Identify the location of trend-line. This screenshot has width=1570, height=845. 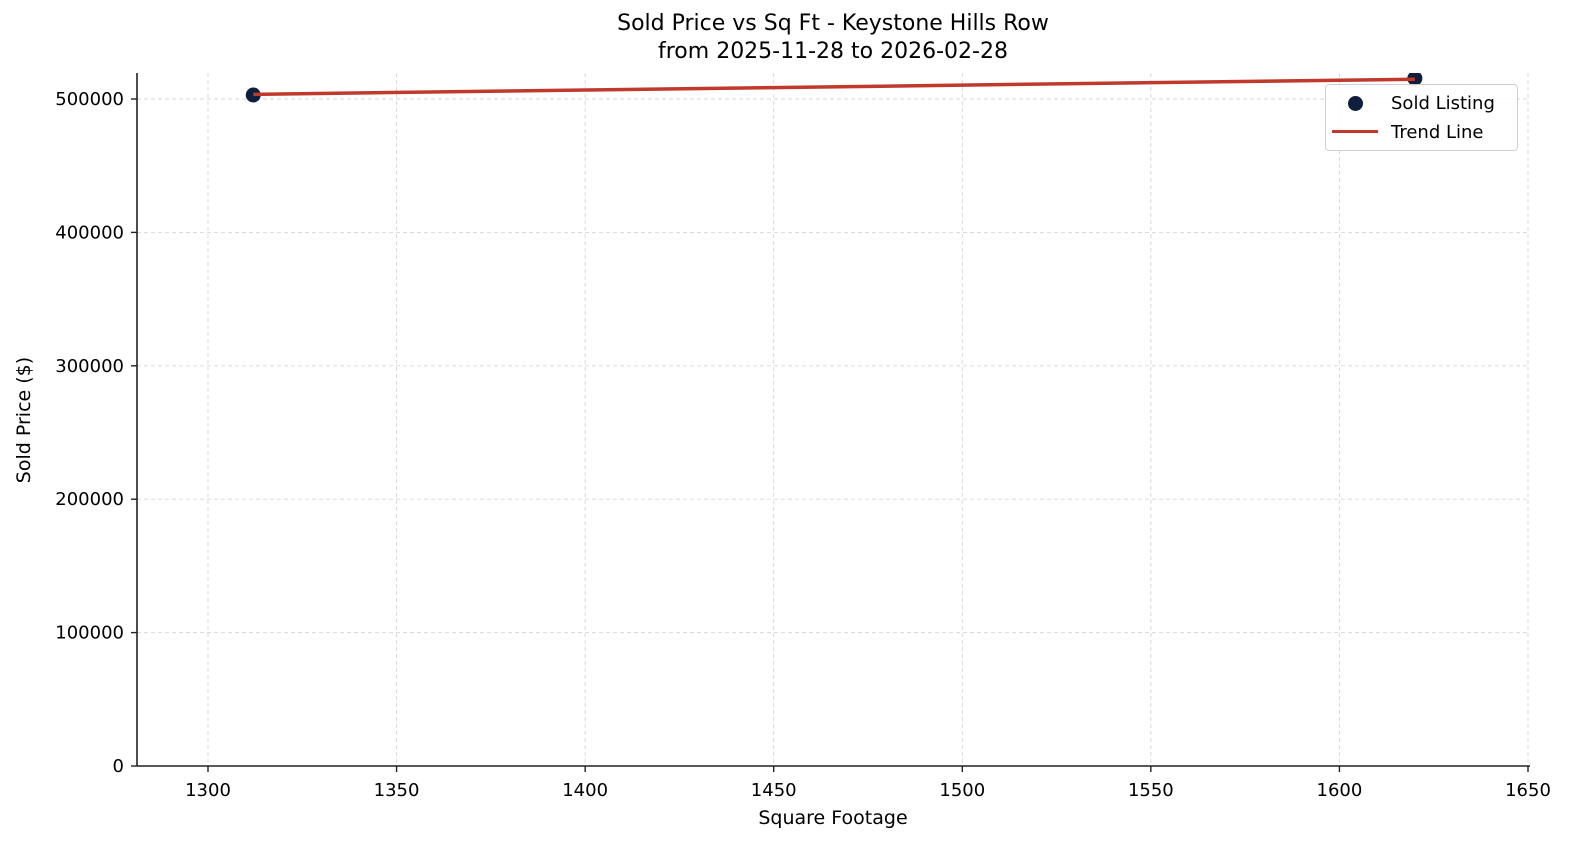
(834, 87).